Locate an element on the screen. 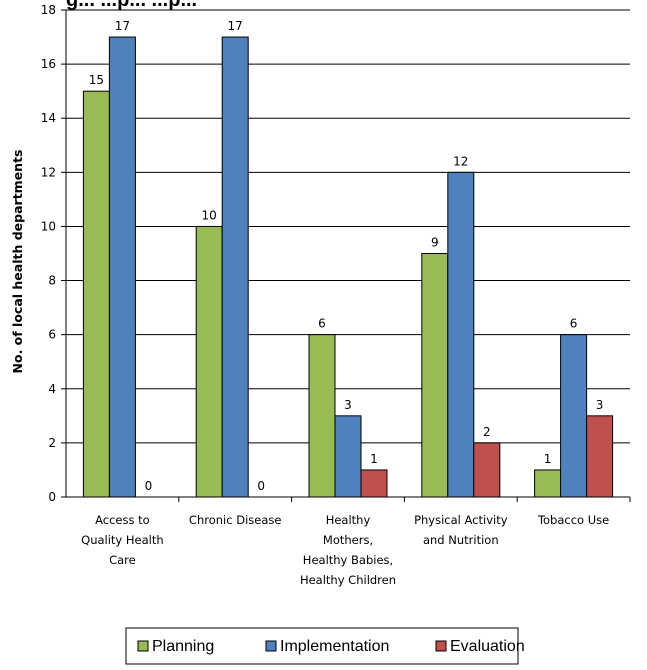 The image size is (647, 670). legend: Planning Implementation Evaluation is located at coordinates (325, 646).